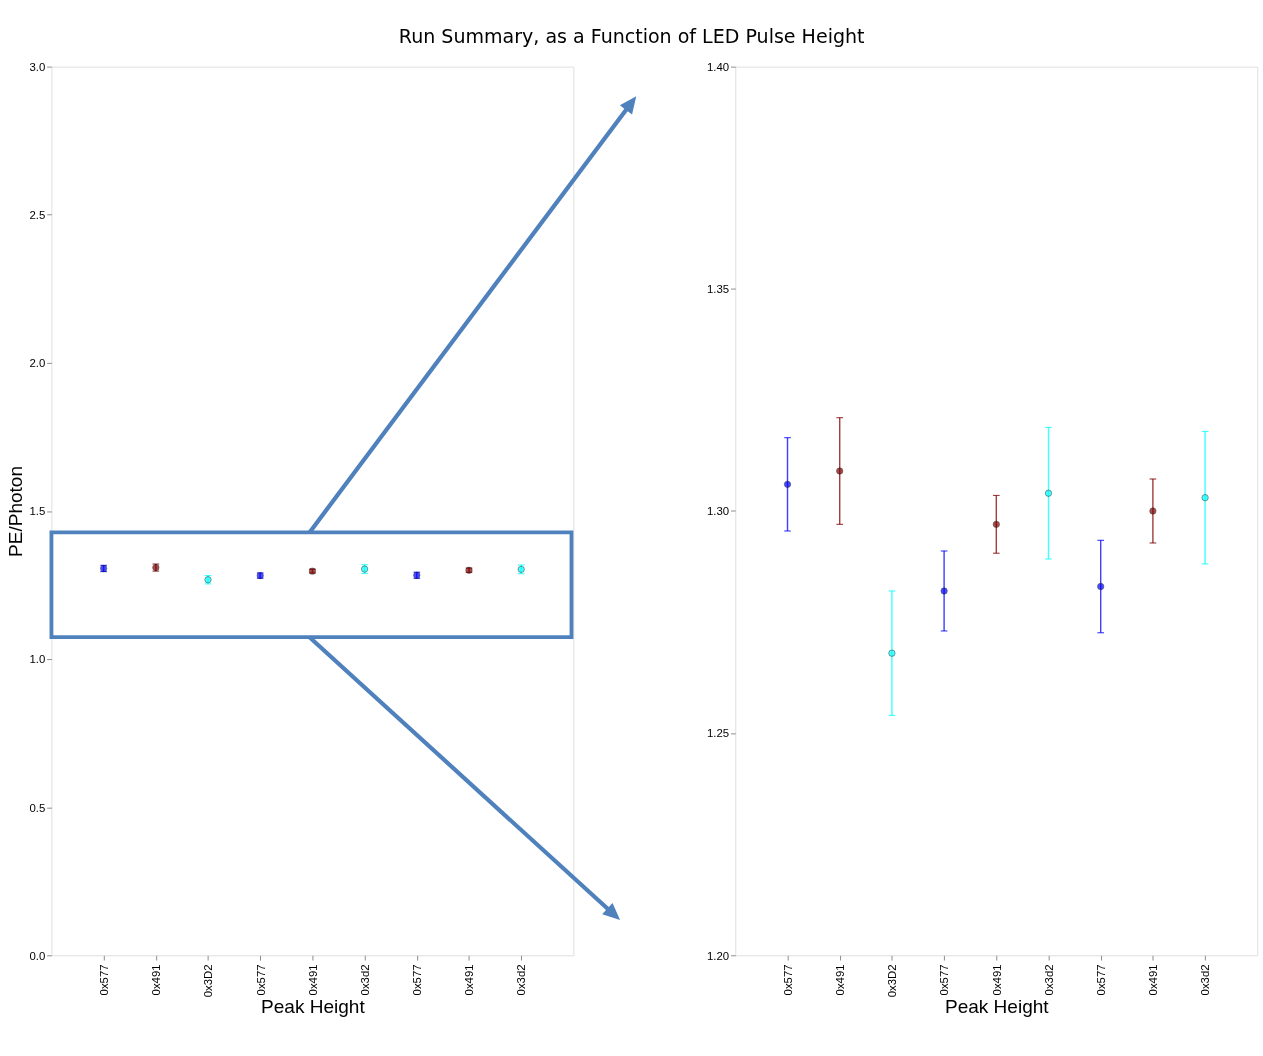 The height and width of the screenshot is (1056, 1263). Describe the element at coordinates (37, 511) in the screenshot. I see `y-tick-label: 1.5` at that location.